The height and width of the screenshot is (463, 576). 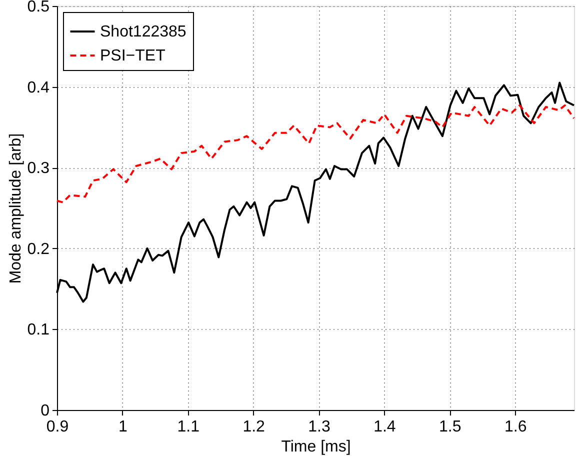 I want to click on y-tick-label: 0.1, so click(x=38, y=330).